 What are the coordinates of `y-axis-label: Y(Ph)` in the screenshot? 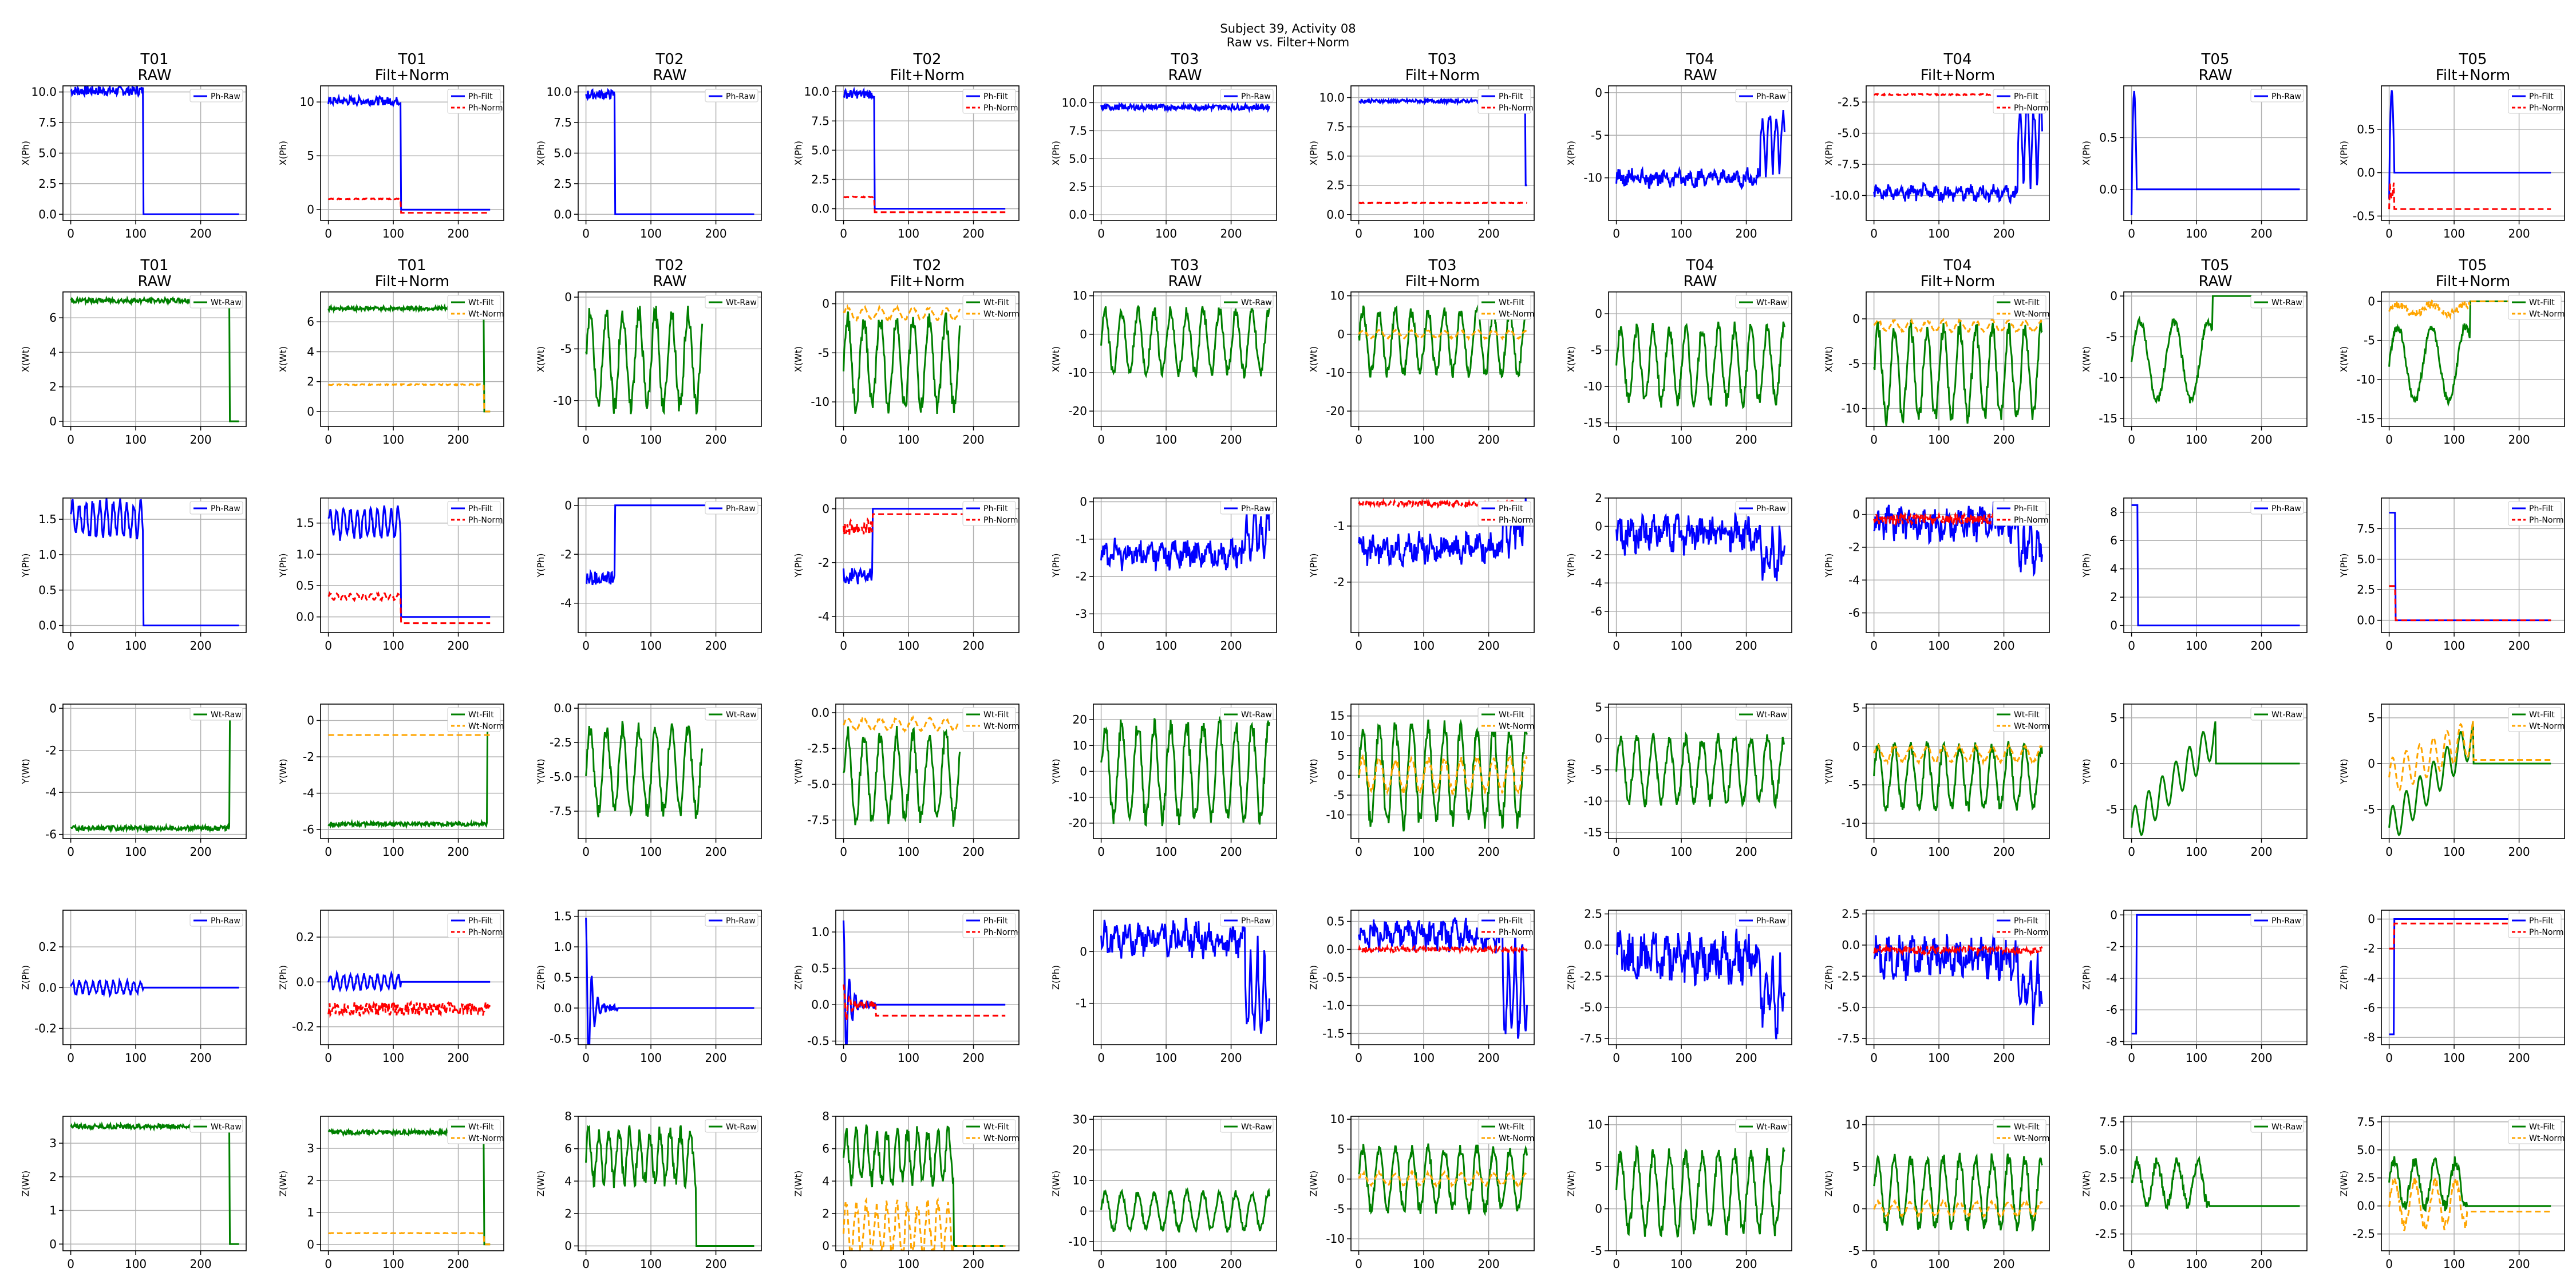 It's located at (1828, 565).